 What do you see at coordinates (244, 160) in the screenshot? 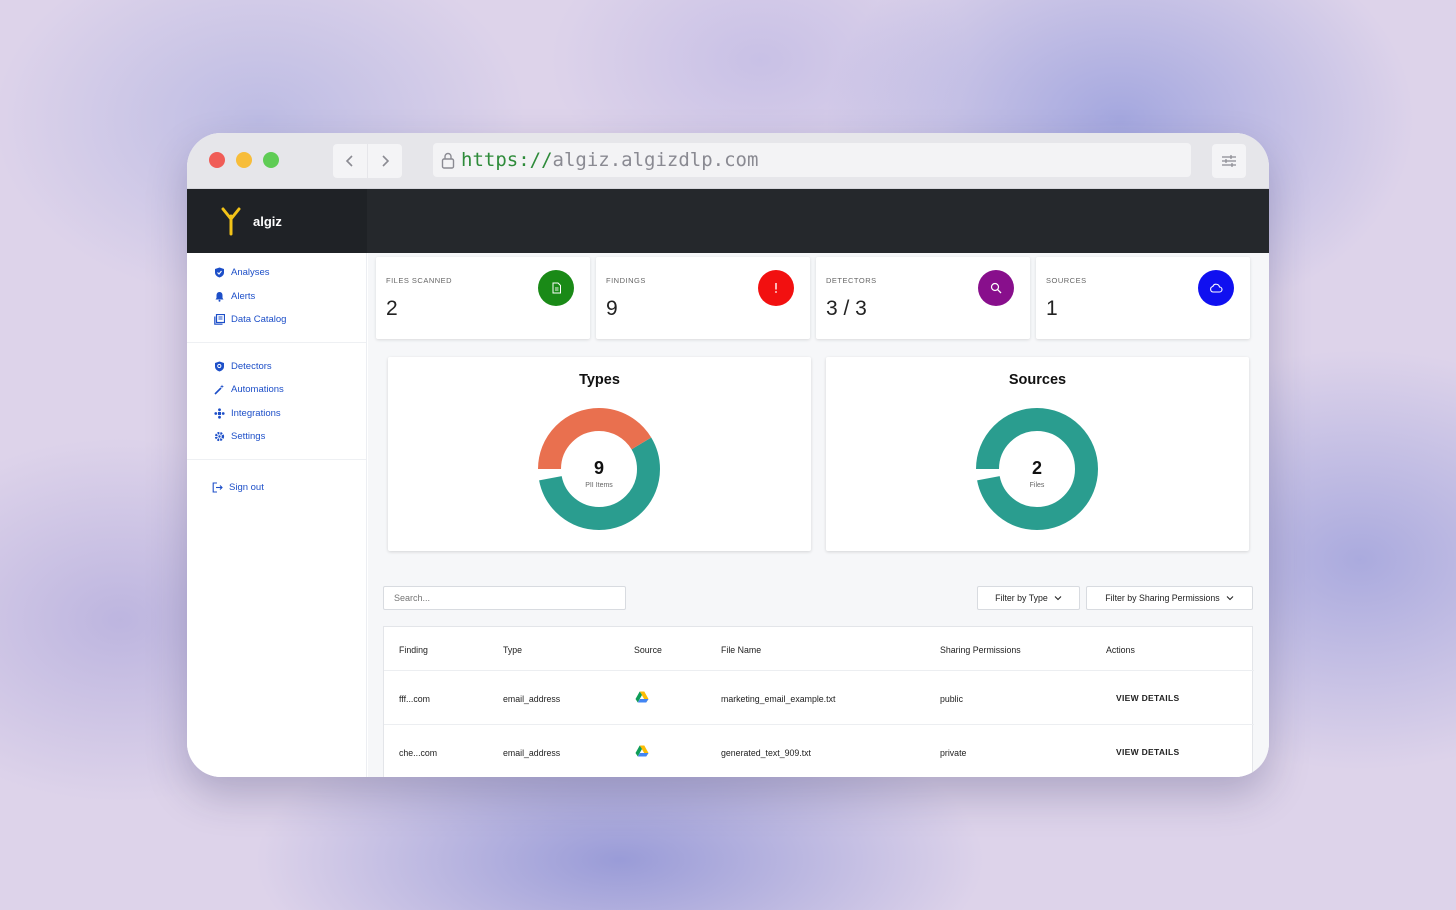
I see `minimize-window-button` at bounding box center [244, 160].